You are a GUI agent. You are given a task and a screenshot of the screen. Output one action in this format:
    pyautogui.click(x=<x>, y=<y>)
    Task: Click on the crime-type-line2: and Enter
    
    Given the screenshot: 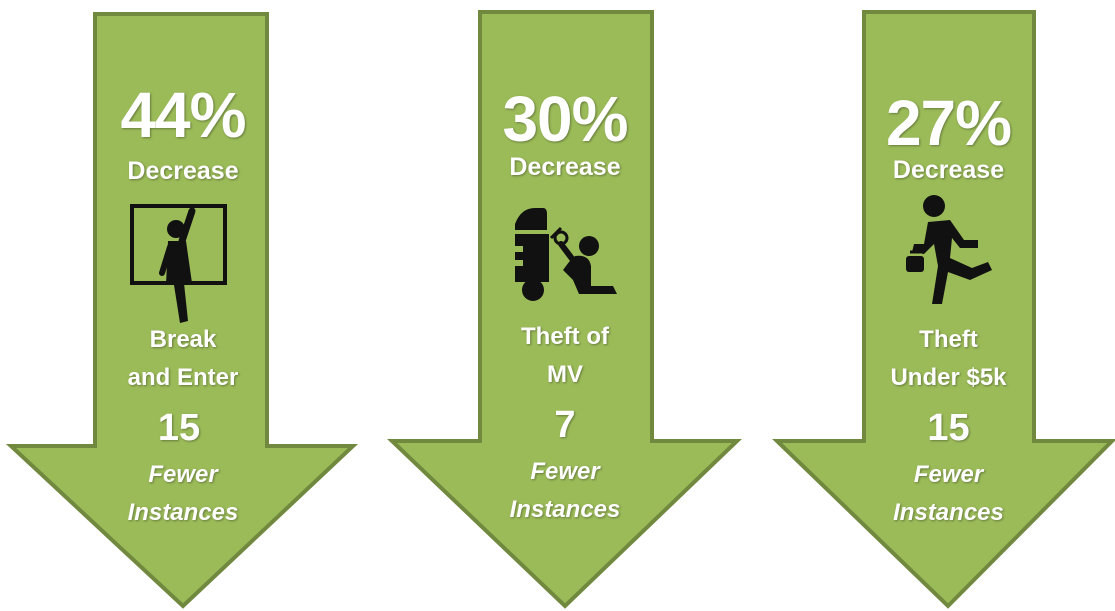 What is the action you would take?
    pyautogui.click(x=183, y=377)
    